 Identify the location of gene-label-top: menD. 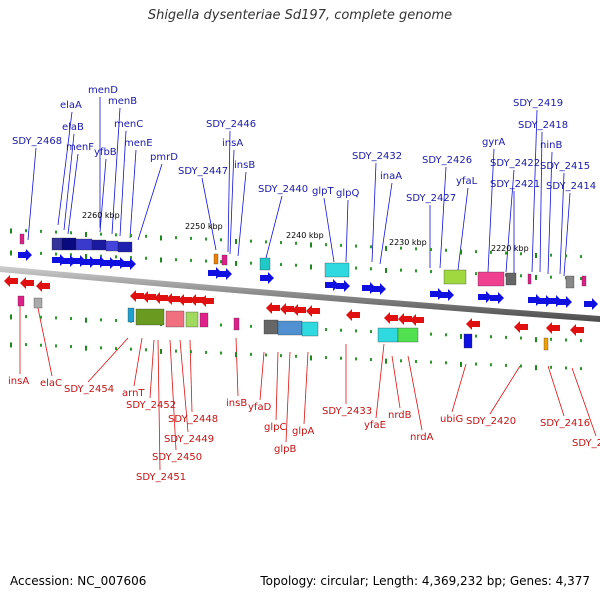
(103, 90).